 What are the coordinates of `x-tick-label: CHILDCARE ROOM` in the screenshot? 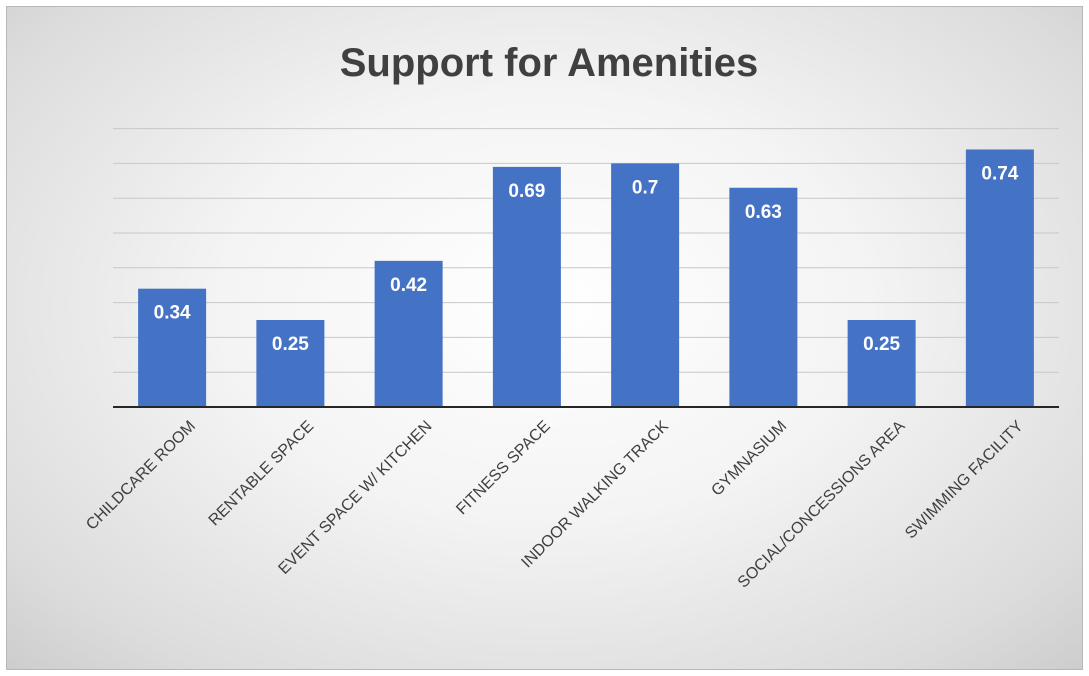 It's located at (141, 476).